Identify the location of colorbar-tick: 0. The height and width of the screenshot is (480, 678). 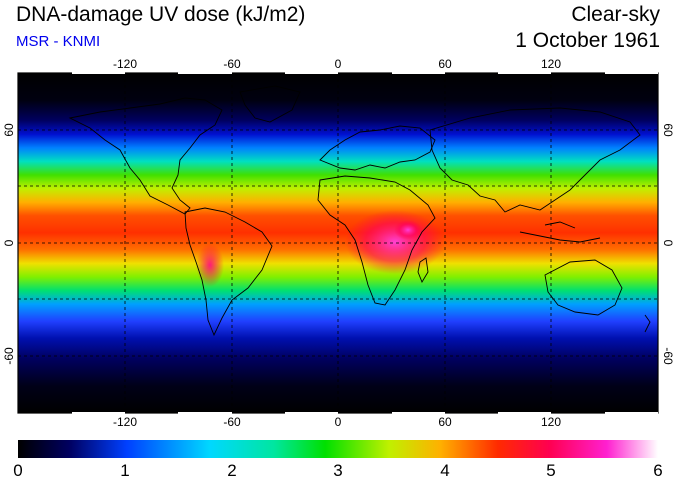
(17, 470).